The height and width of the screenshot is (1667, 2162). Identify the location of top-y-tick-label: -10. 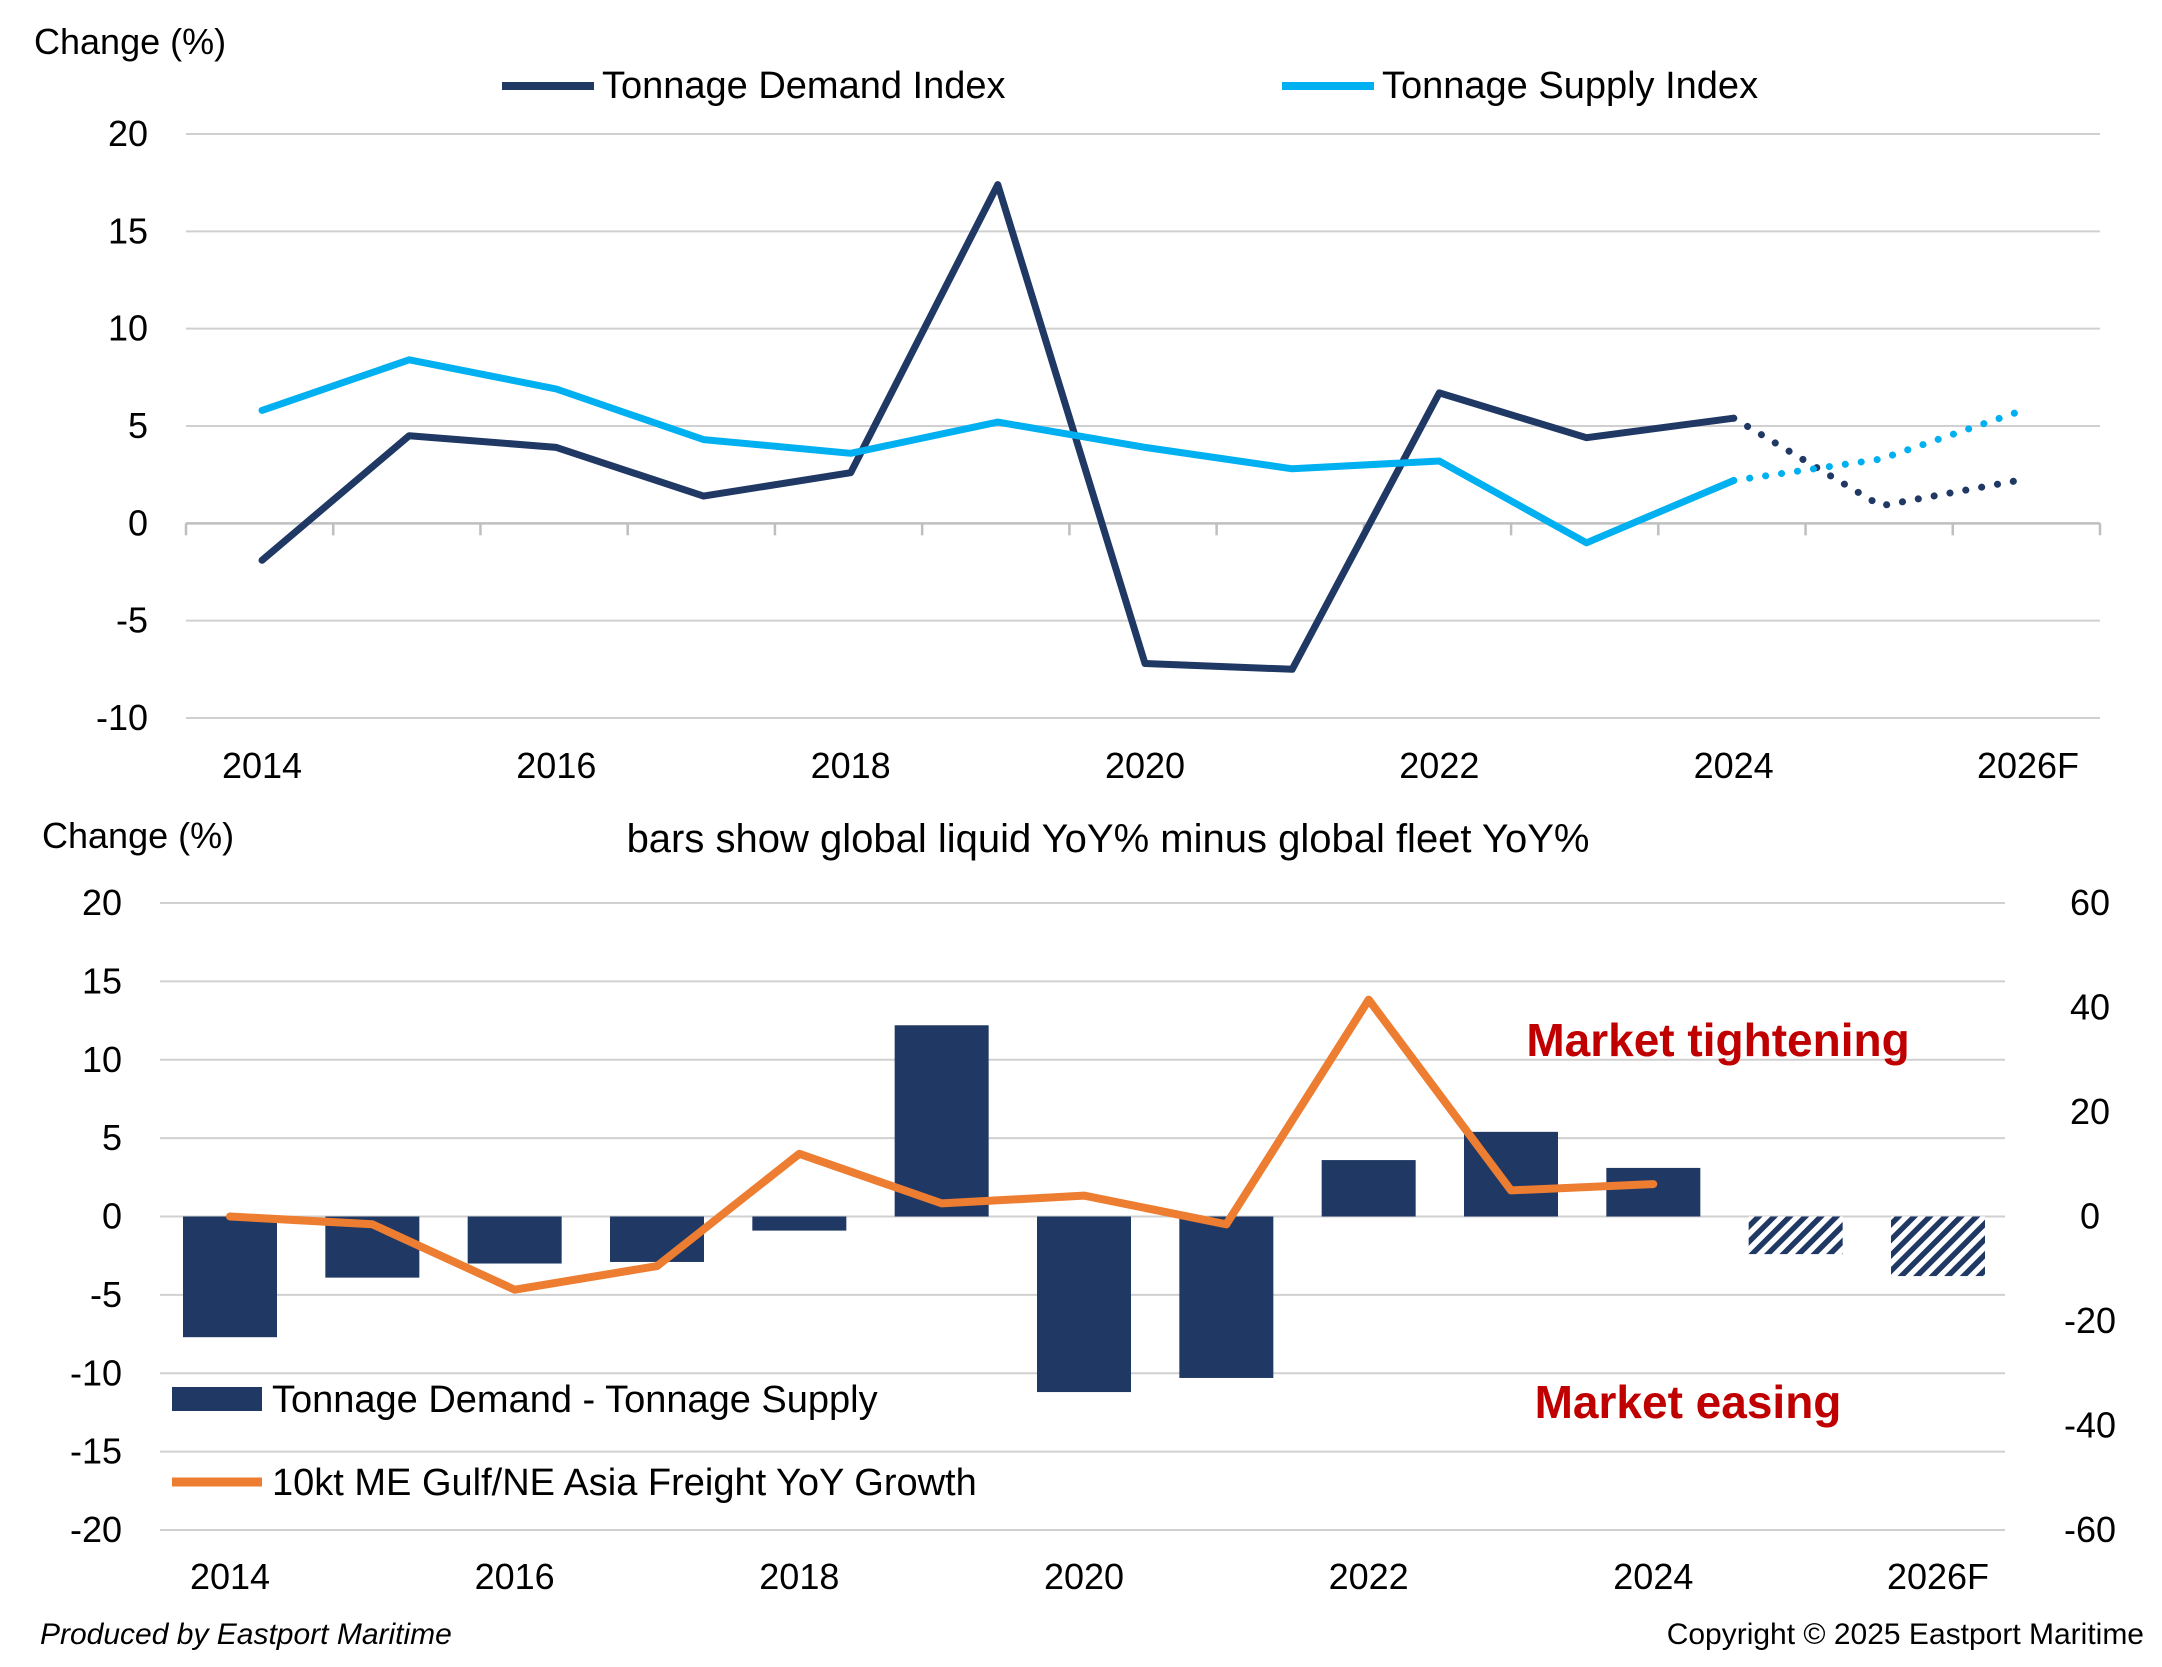
(122, 717).